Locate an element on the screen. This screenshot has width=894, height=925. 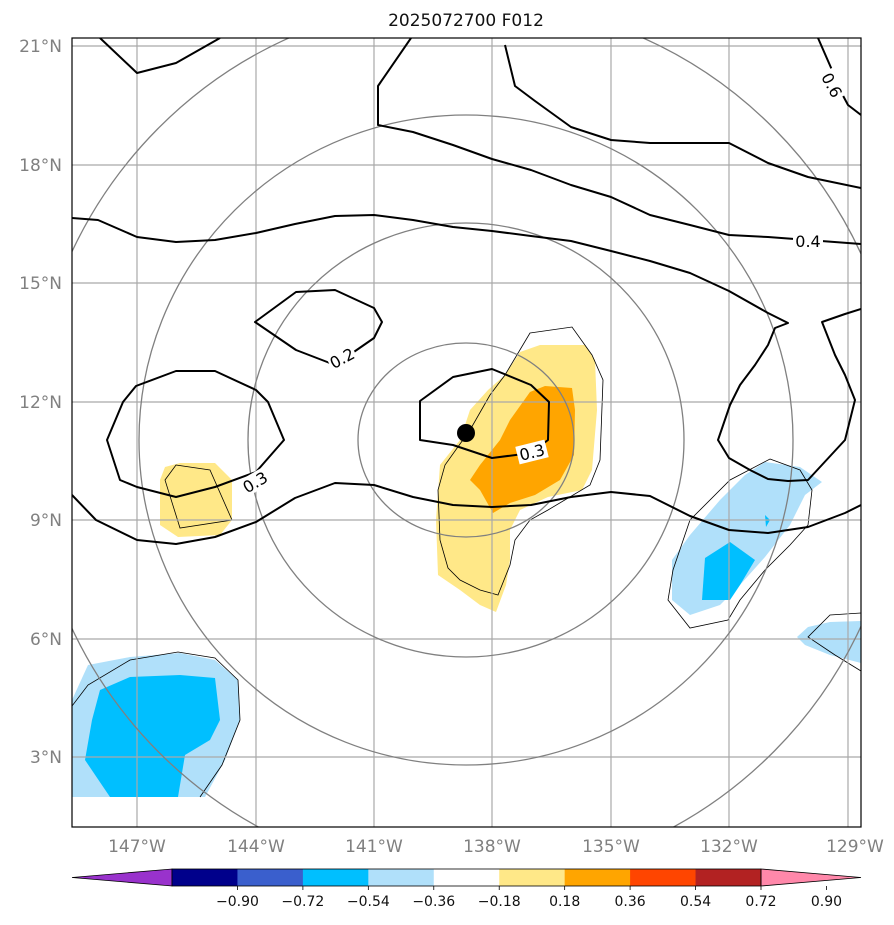
colorbar-label: −0.54 is located at coordinates (368, 902).